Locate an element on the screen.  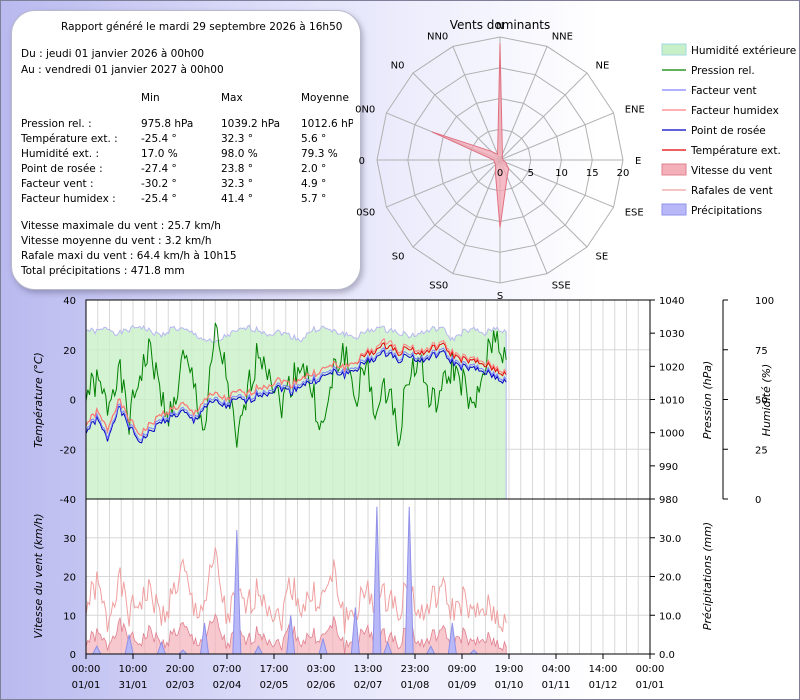
stat-label: Facteur humidex : is located at coordinates (68, 199).